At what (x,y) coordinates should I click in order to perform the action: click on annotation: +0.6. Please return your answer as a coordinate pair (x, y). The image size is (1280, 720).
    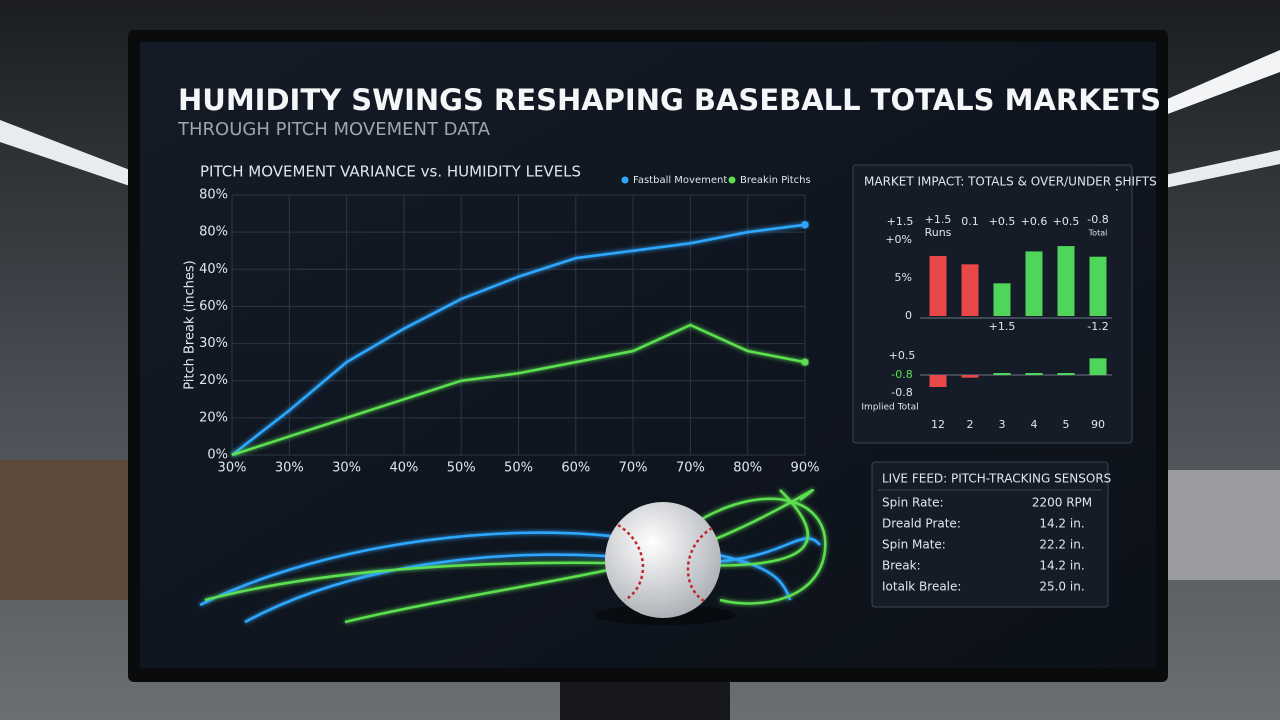
    Looking at the image, I should click on (1034, 221).